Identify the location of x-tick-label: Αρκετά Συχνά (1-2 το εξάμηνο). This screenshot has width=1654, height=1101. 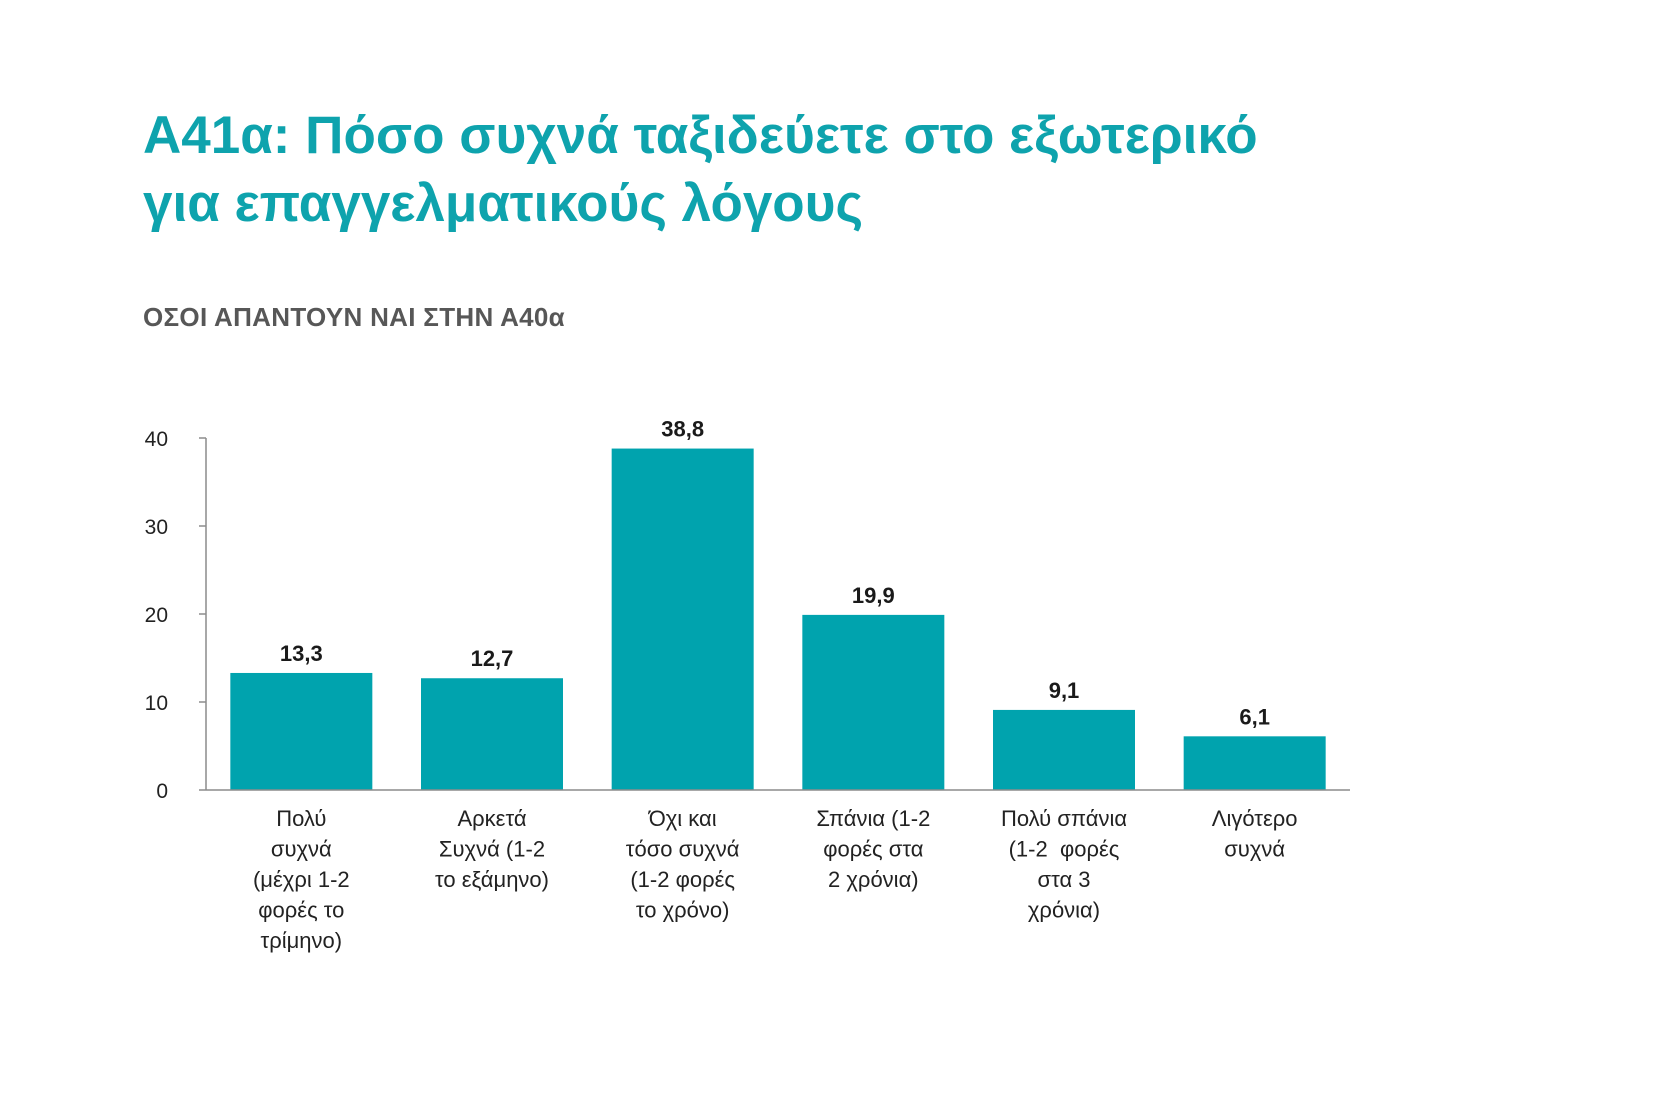
(492, 849).